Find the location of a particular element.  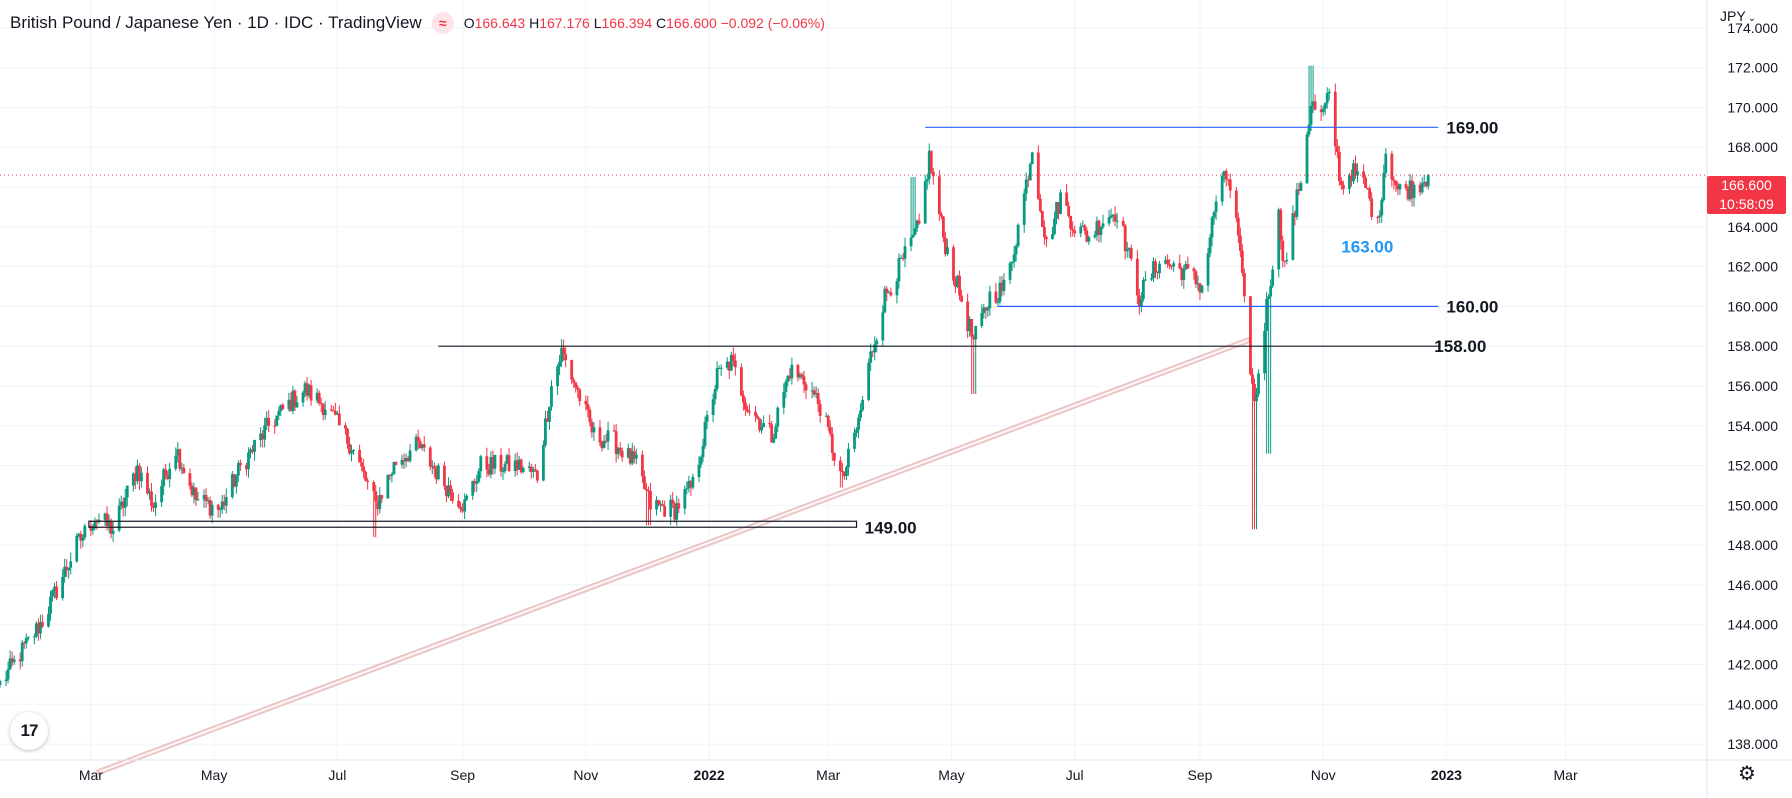

waves-icon: ≈ is located at coordinates (442, 23).